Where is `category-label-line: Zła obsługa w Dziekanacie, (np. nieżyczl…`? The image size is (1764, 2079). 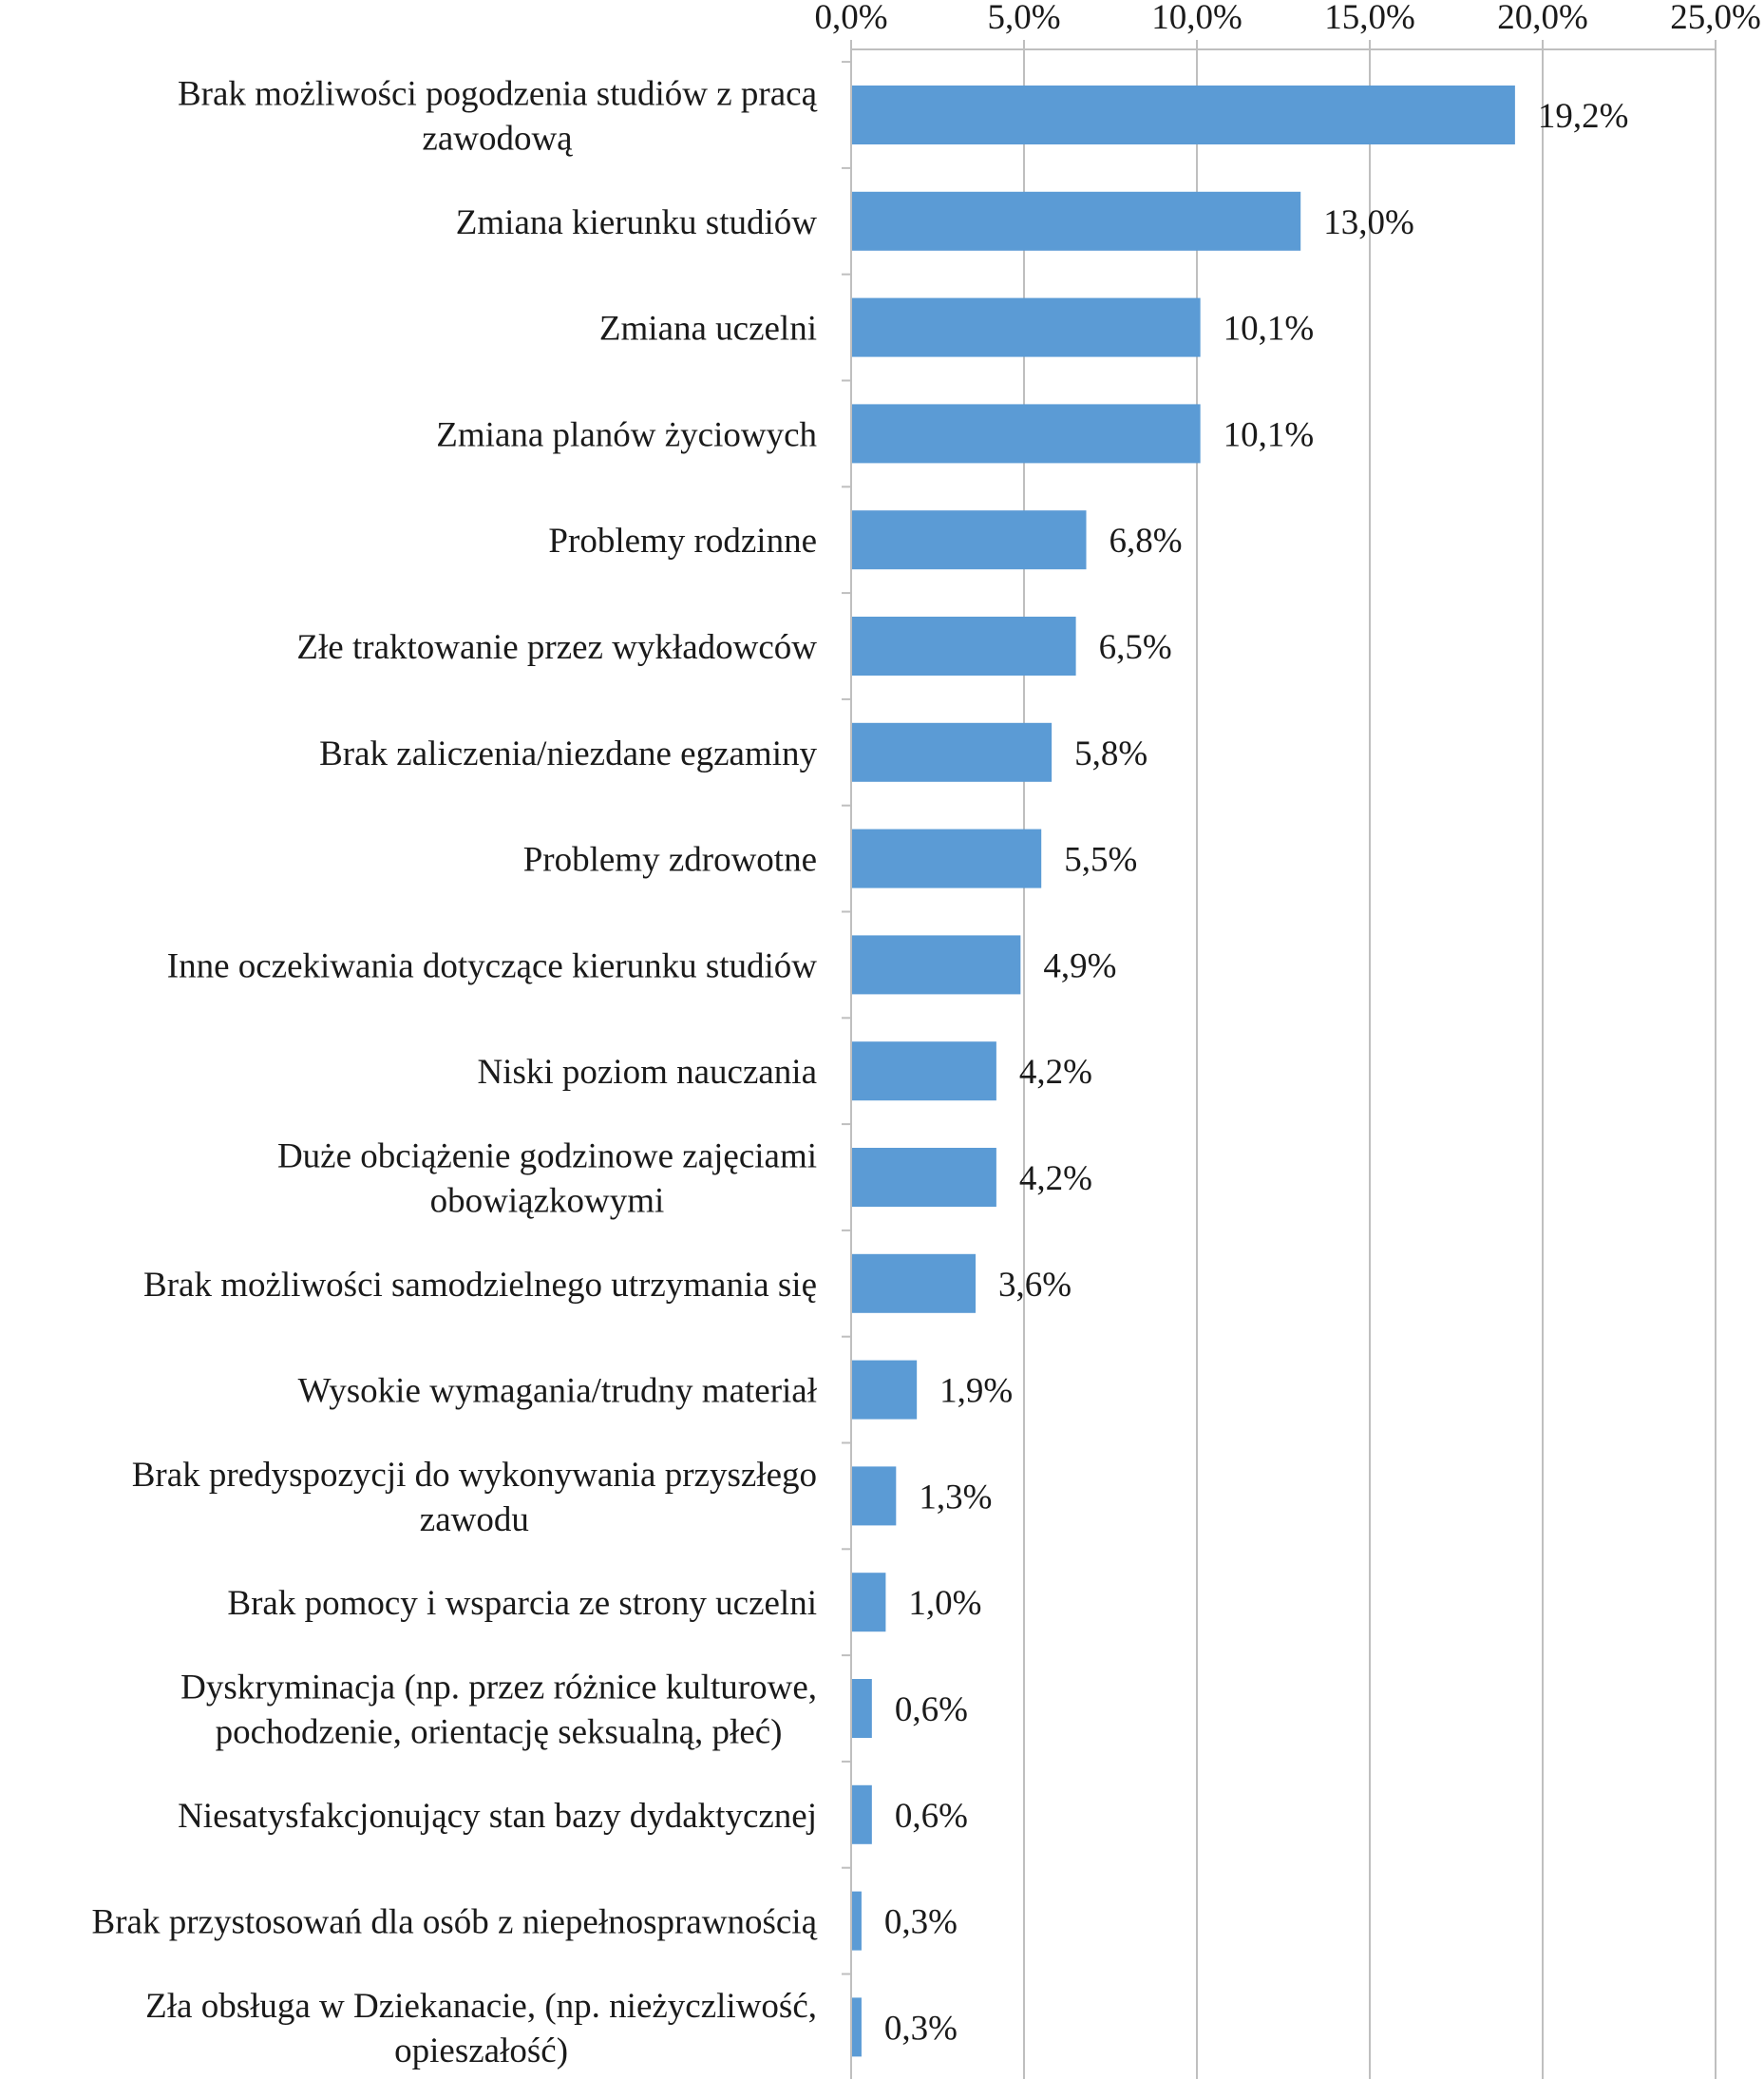 category-label-line: Zła obsługa w Dziekanacie, (np. nieżyczl… is located at coordinates (481, 2006).